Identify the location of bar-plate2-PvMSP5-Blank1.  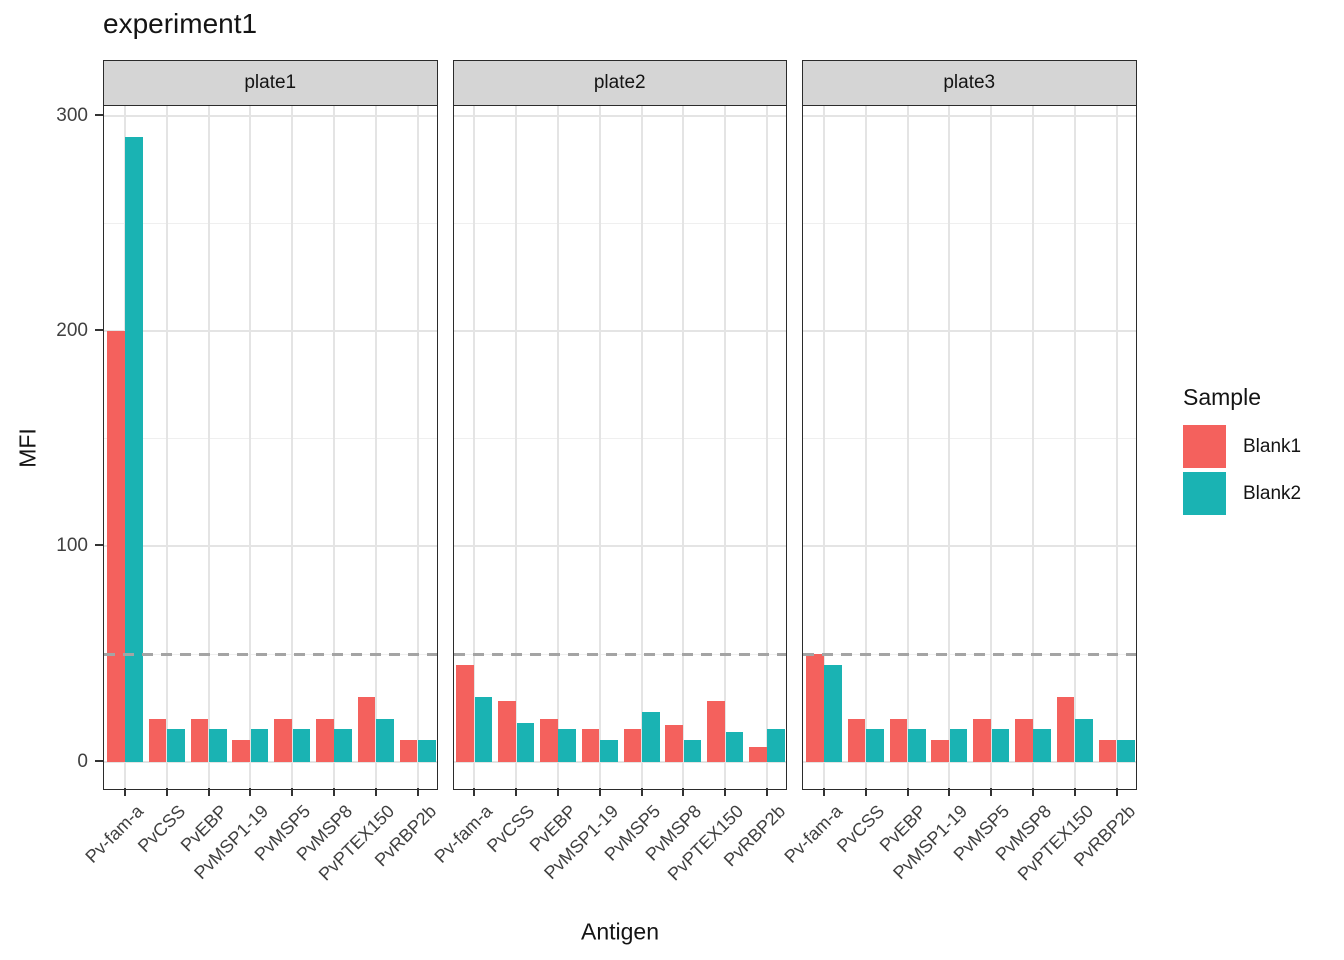
(632, 745).